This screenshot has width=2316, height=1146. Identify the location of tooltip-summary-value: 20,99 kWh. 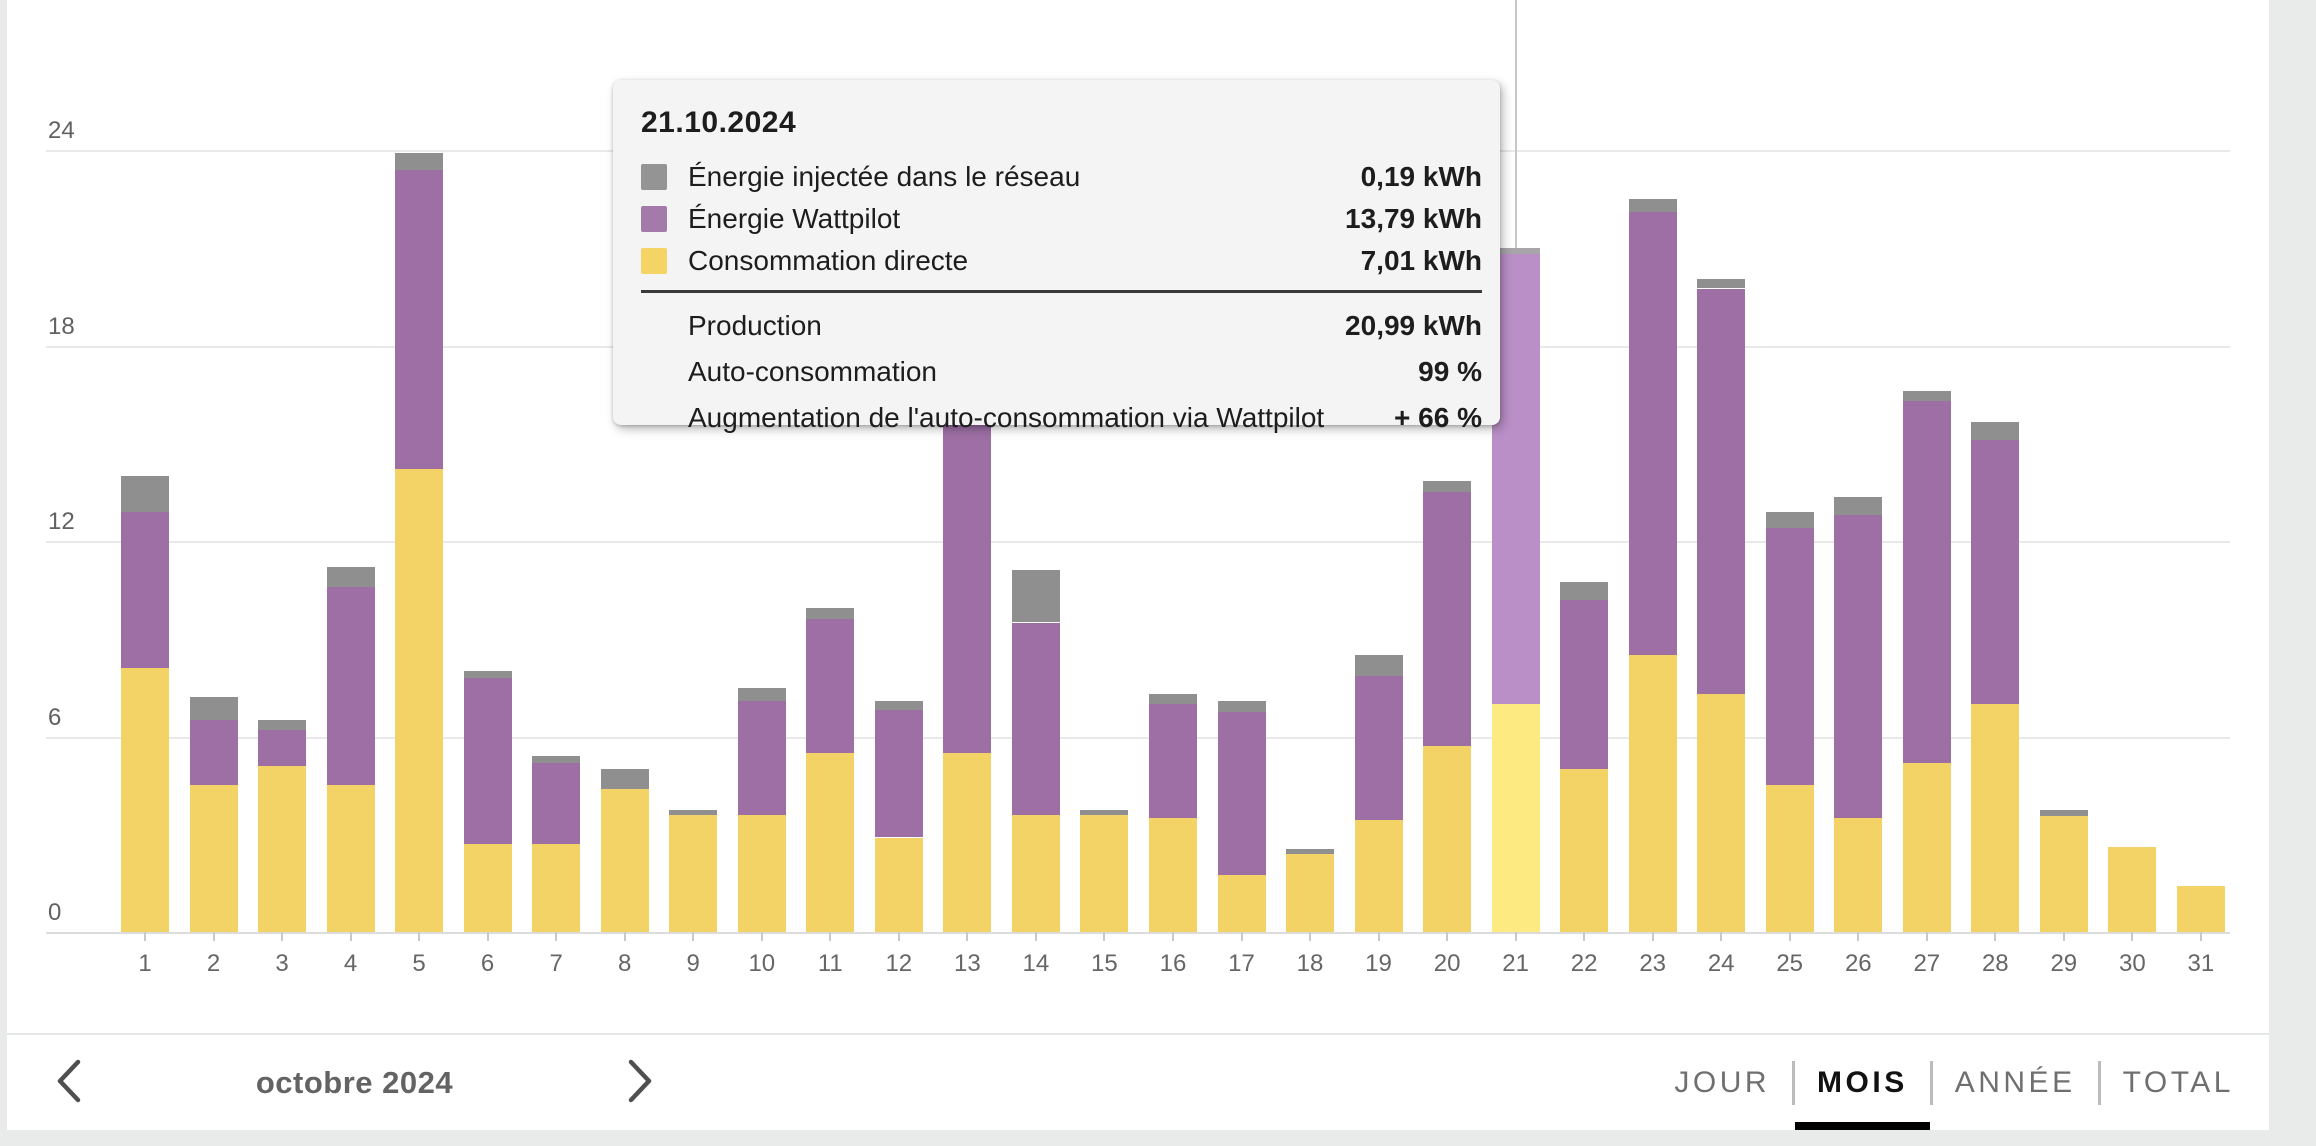
(1413, 325).